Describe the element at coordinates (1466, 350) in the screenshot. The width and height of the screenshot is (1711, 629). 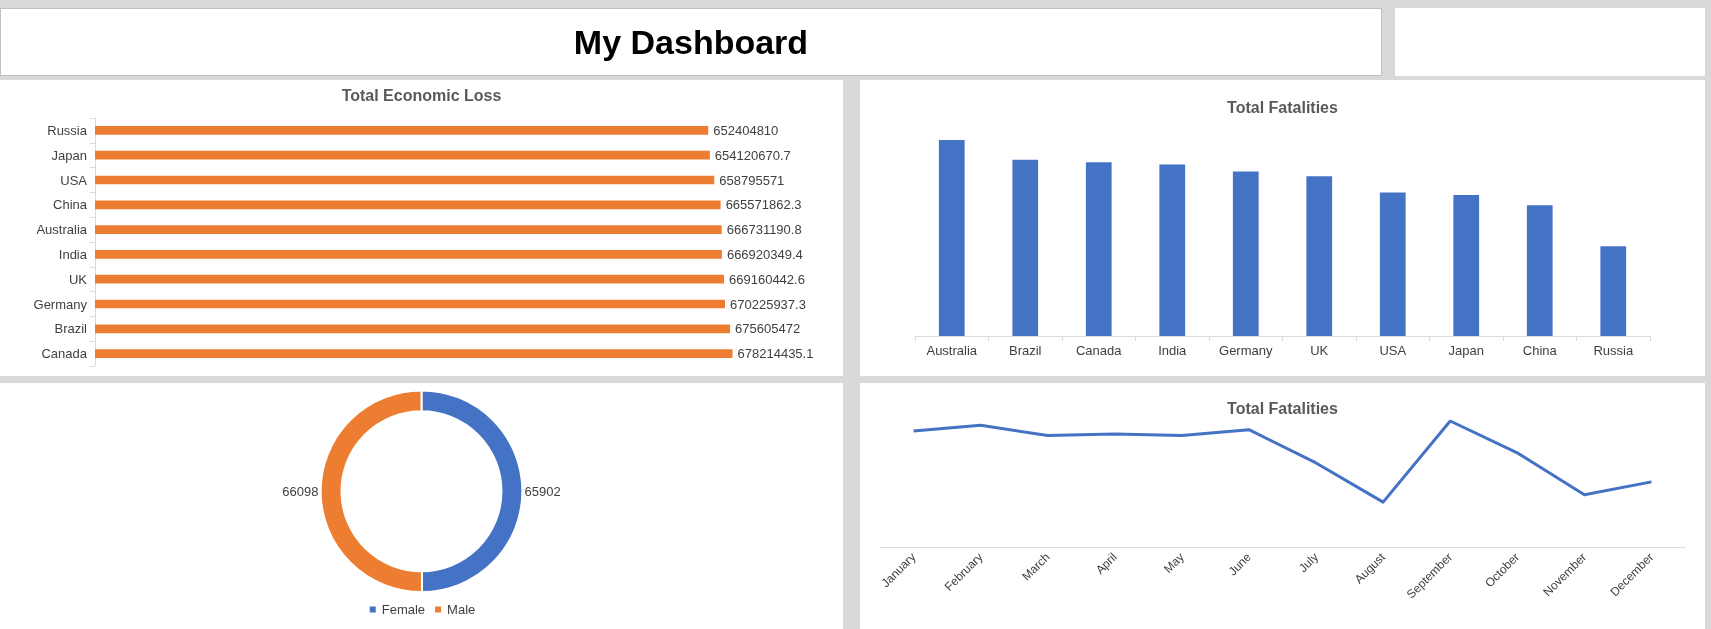
I see `x-tick-label: Japan` at that location.